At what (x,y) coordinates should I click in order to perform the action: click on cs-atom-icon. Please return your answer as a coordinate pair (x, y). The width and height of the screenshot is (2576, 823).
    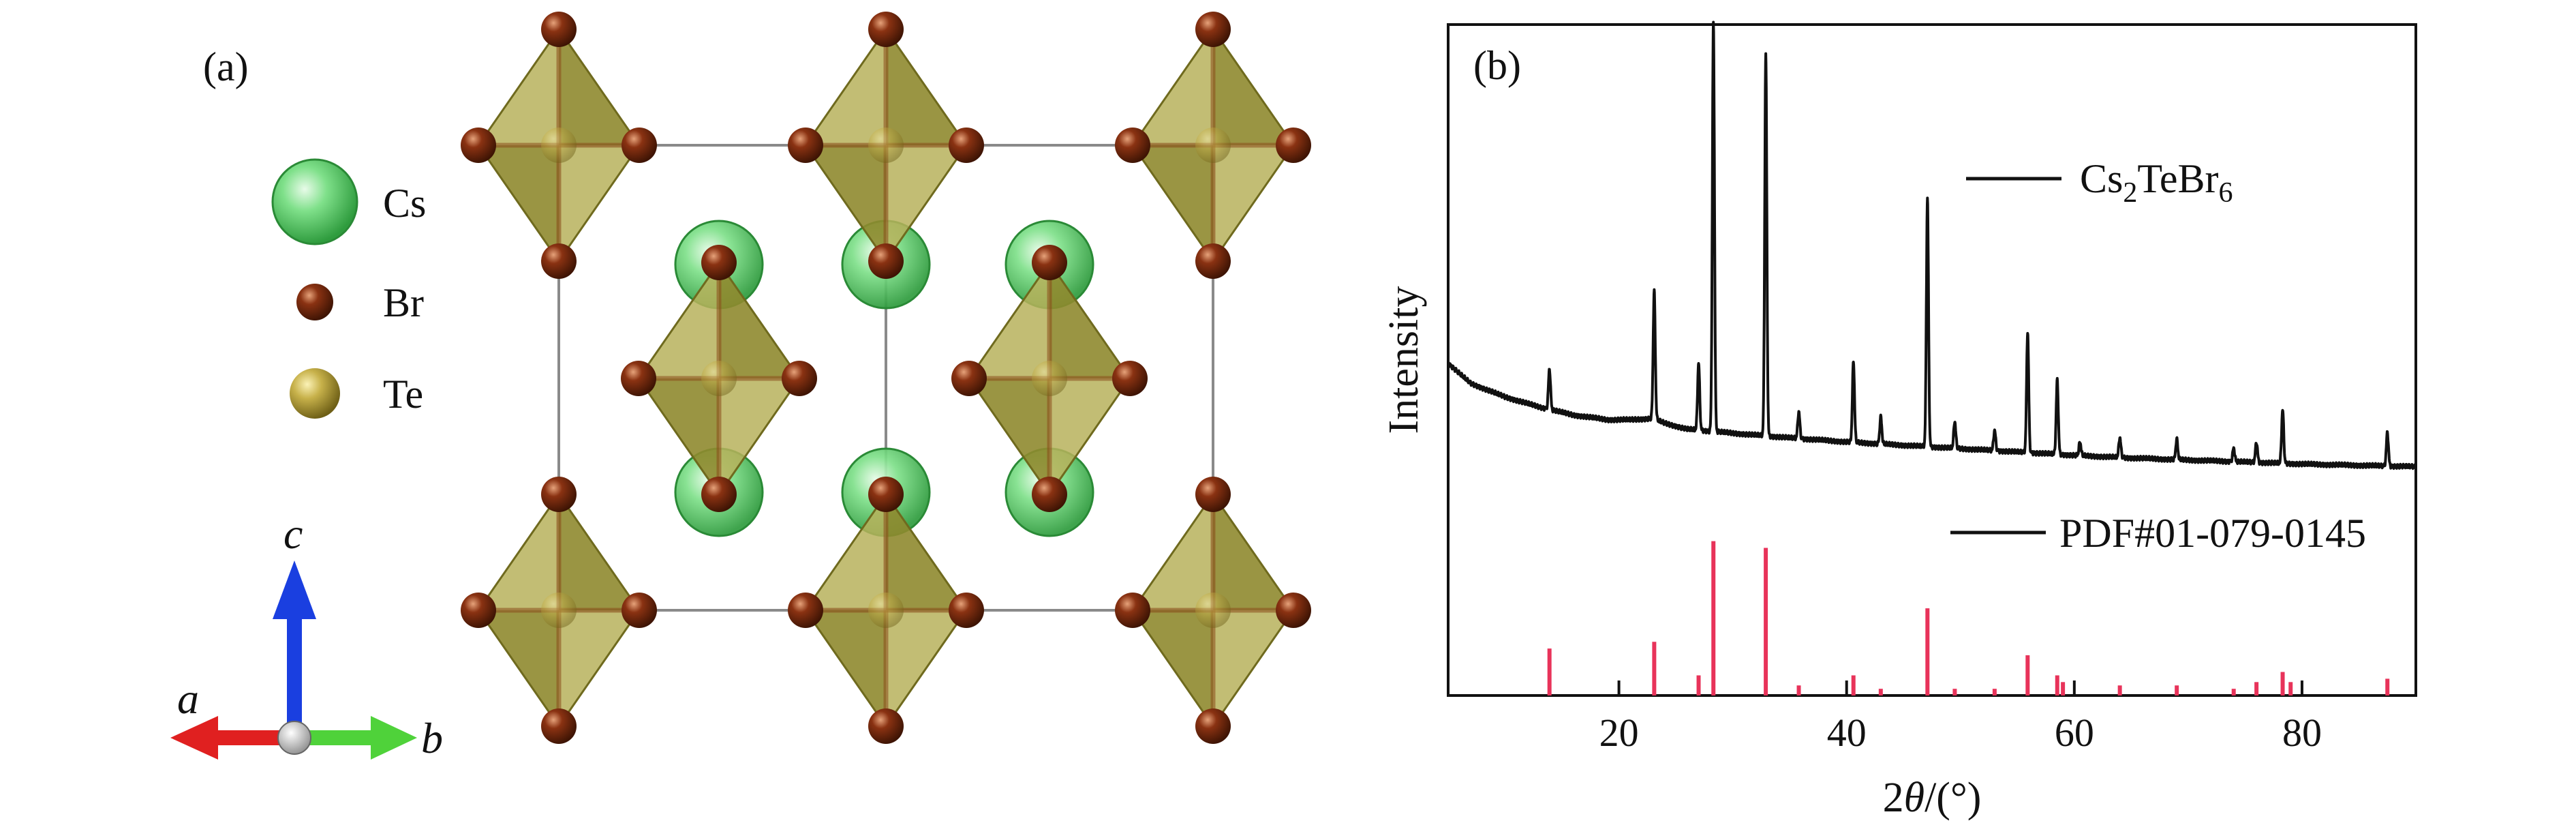
    Looking at the image, I should click on (314, 202).